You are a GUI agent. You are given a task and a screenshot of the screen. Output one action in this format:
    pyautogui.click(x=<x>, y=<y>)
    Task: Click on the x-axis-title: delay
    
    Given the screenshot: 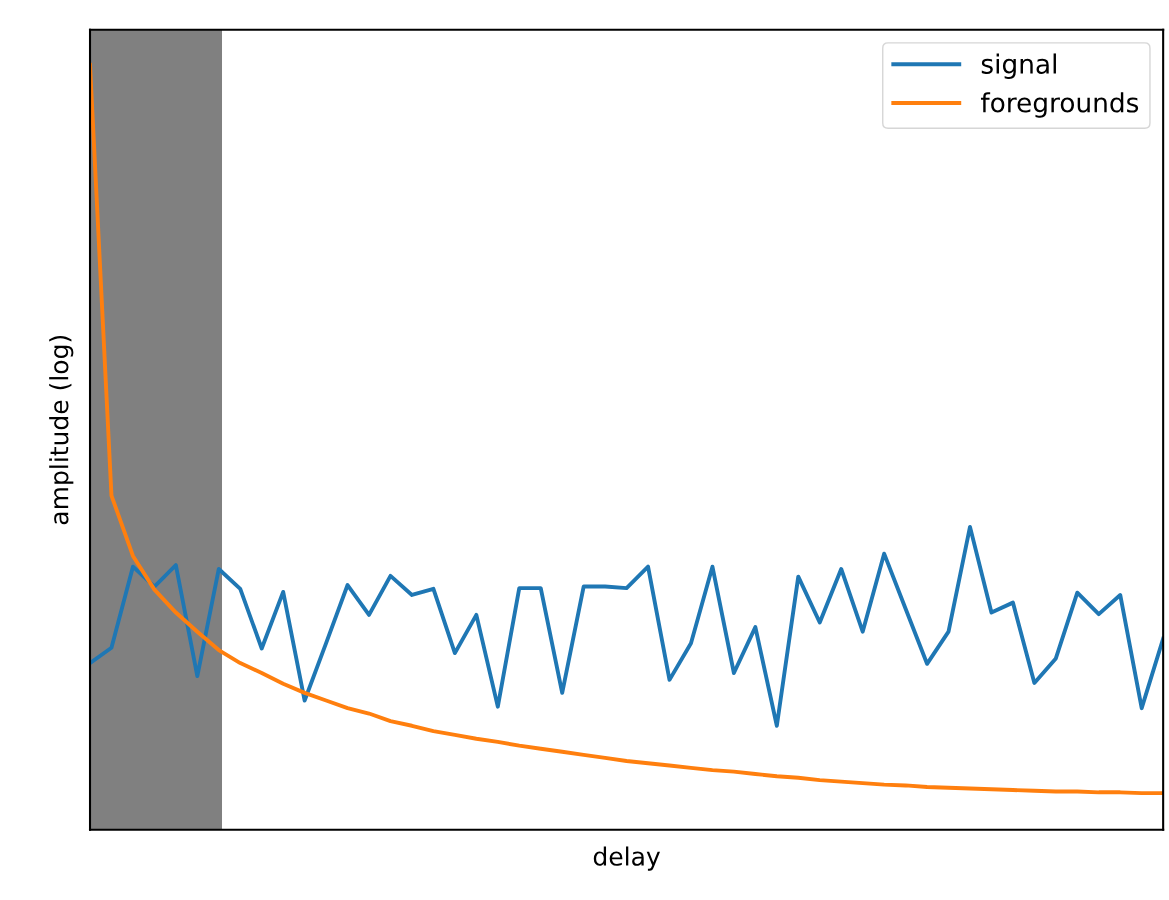 What is the action you would take?
    pyautogui.click(x=626, y=858)
    